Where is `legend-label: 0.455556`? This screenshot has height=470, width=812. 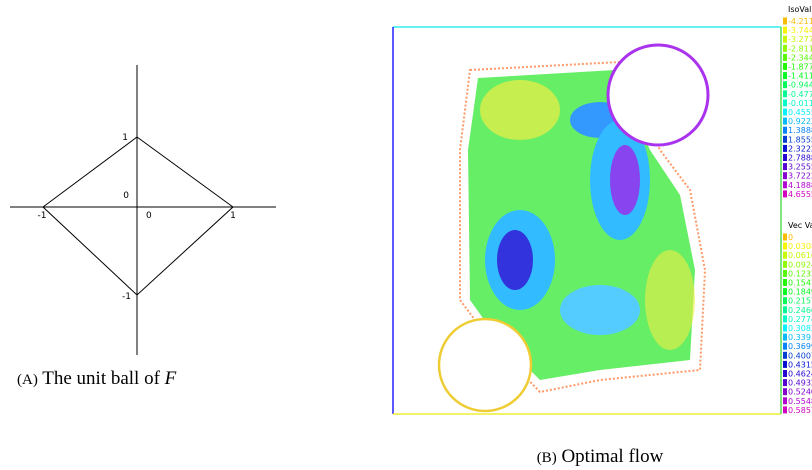
legend-label: 0.455556 is located at coordinates (800, 112).